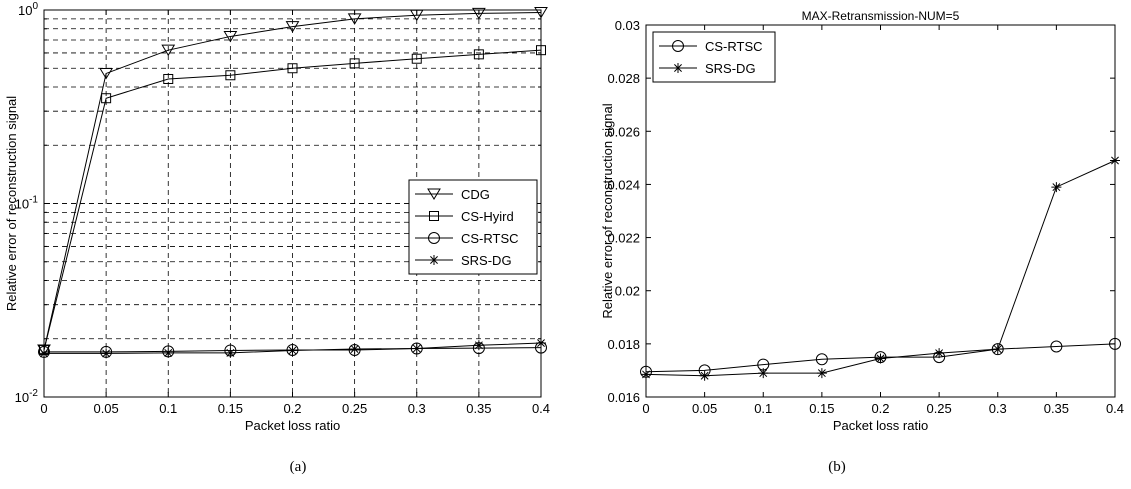 This screenshot has width=1131, height=489. What do you see at coordinates (487, 216) in the screenshot?
I see `legend-label: CS-Hyird` at bounding box center [487, 216].